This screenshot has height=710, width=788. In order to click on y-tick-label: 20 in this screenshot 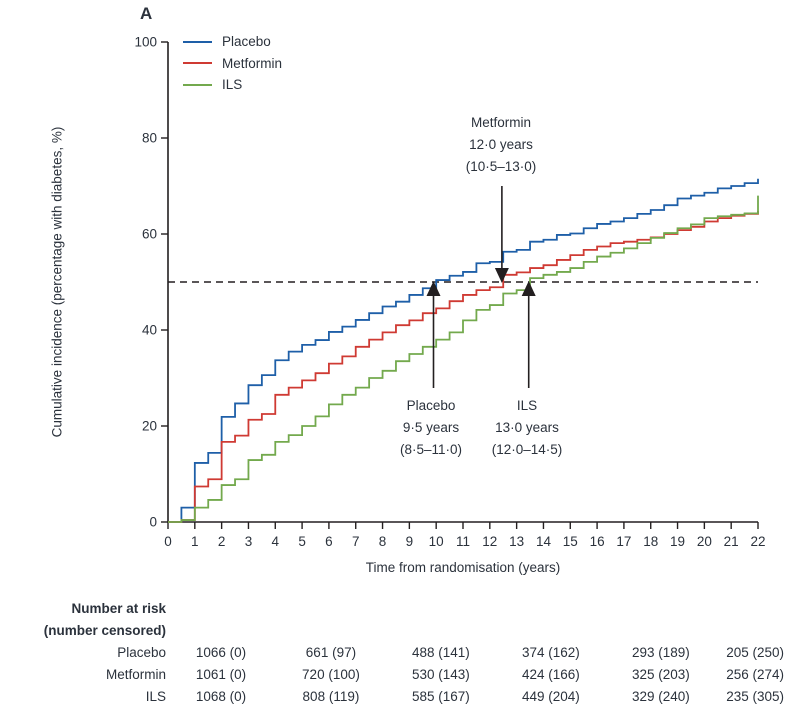, I will do `click(149, 426)`.